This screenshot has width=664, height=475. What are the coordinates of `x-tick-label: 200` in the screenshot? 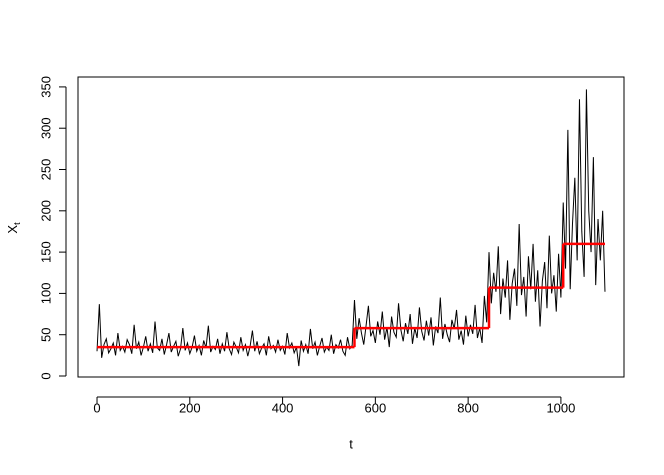 It's located at (190, 407).